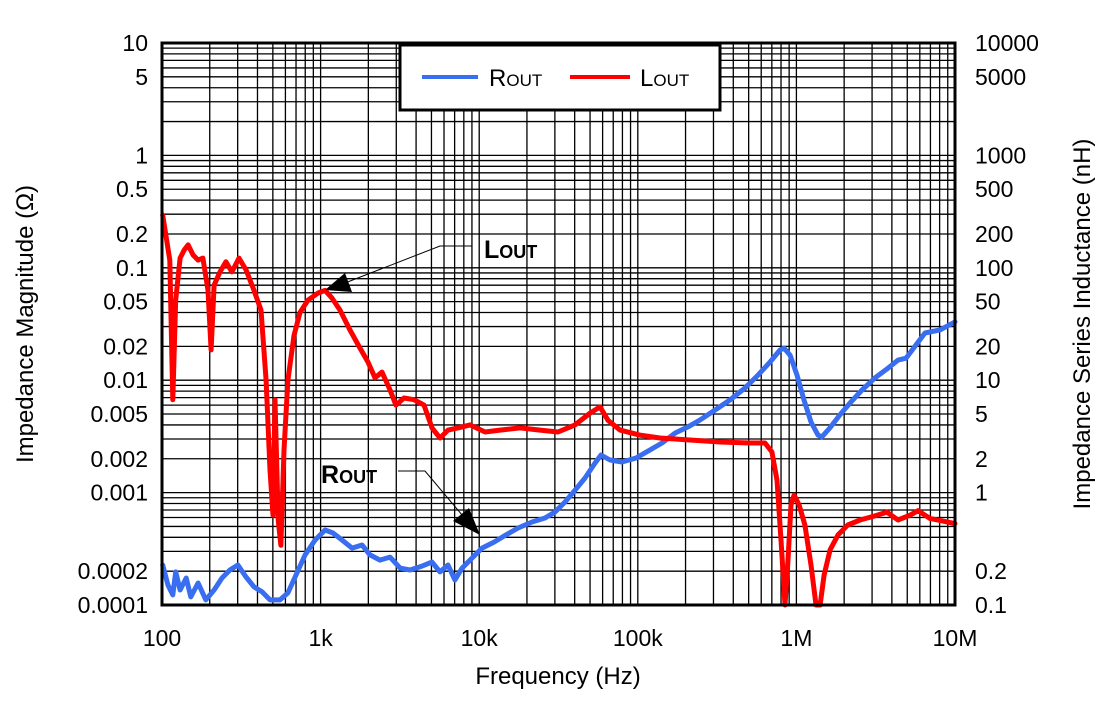 This screenshot has height=706, width=1108. What do you see at coordinates (981, 459) in the screenshot?
I see `y2-tick-label: 2` at bounding box center [981, 459].